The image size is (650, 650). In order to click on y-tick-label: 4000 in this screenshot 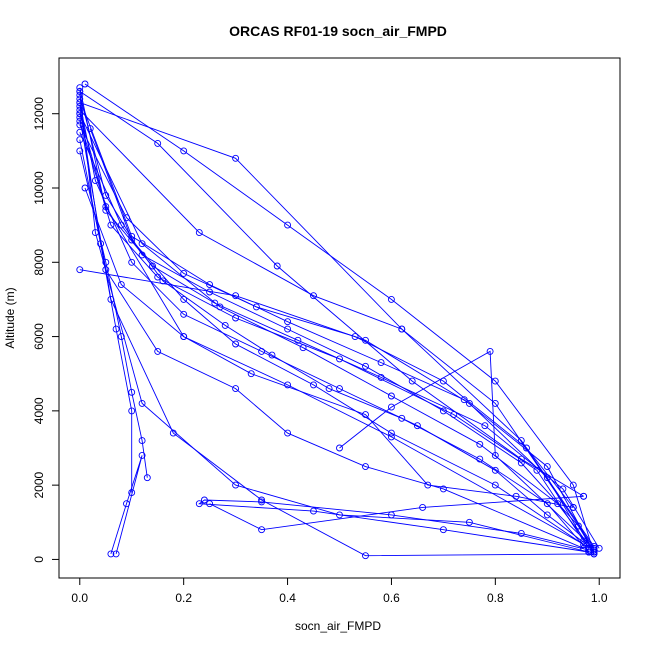, I will do `click(39, 410)`.